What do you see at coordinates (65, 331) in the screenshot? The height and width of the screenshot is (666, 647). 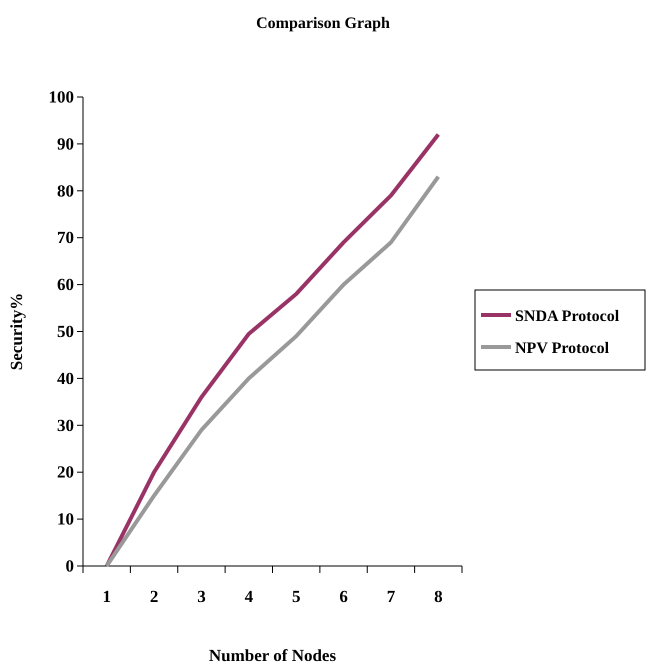 I see `y-tick-label: 50` at bounding box center [65, 331].